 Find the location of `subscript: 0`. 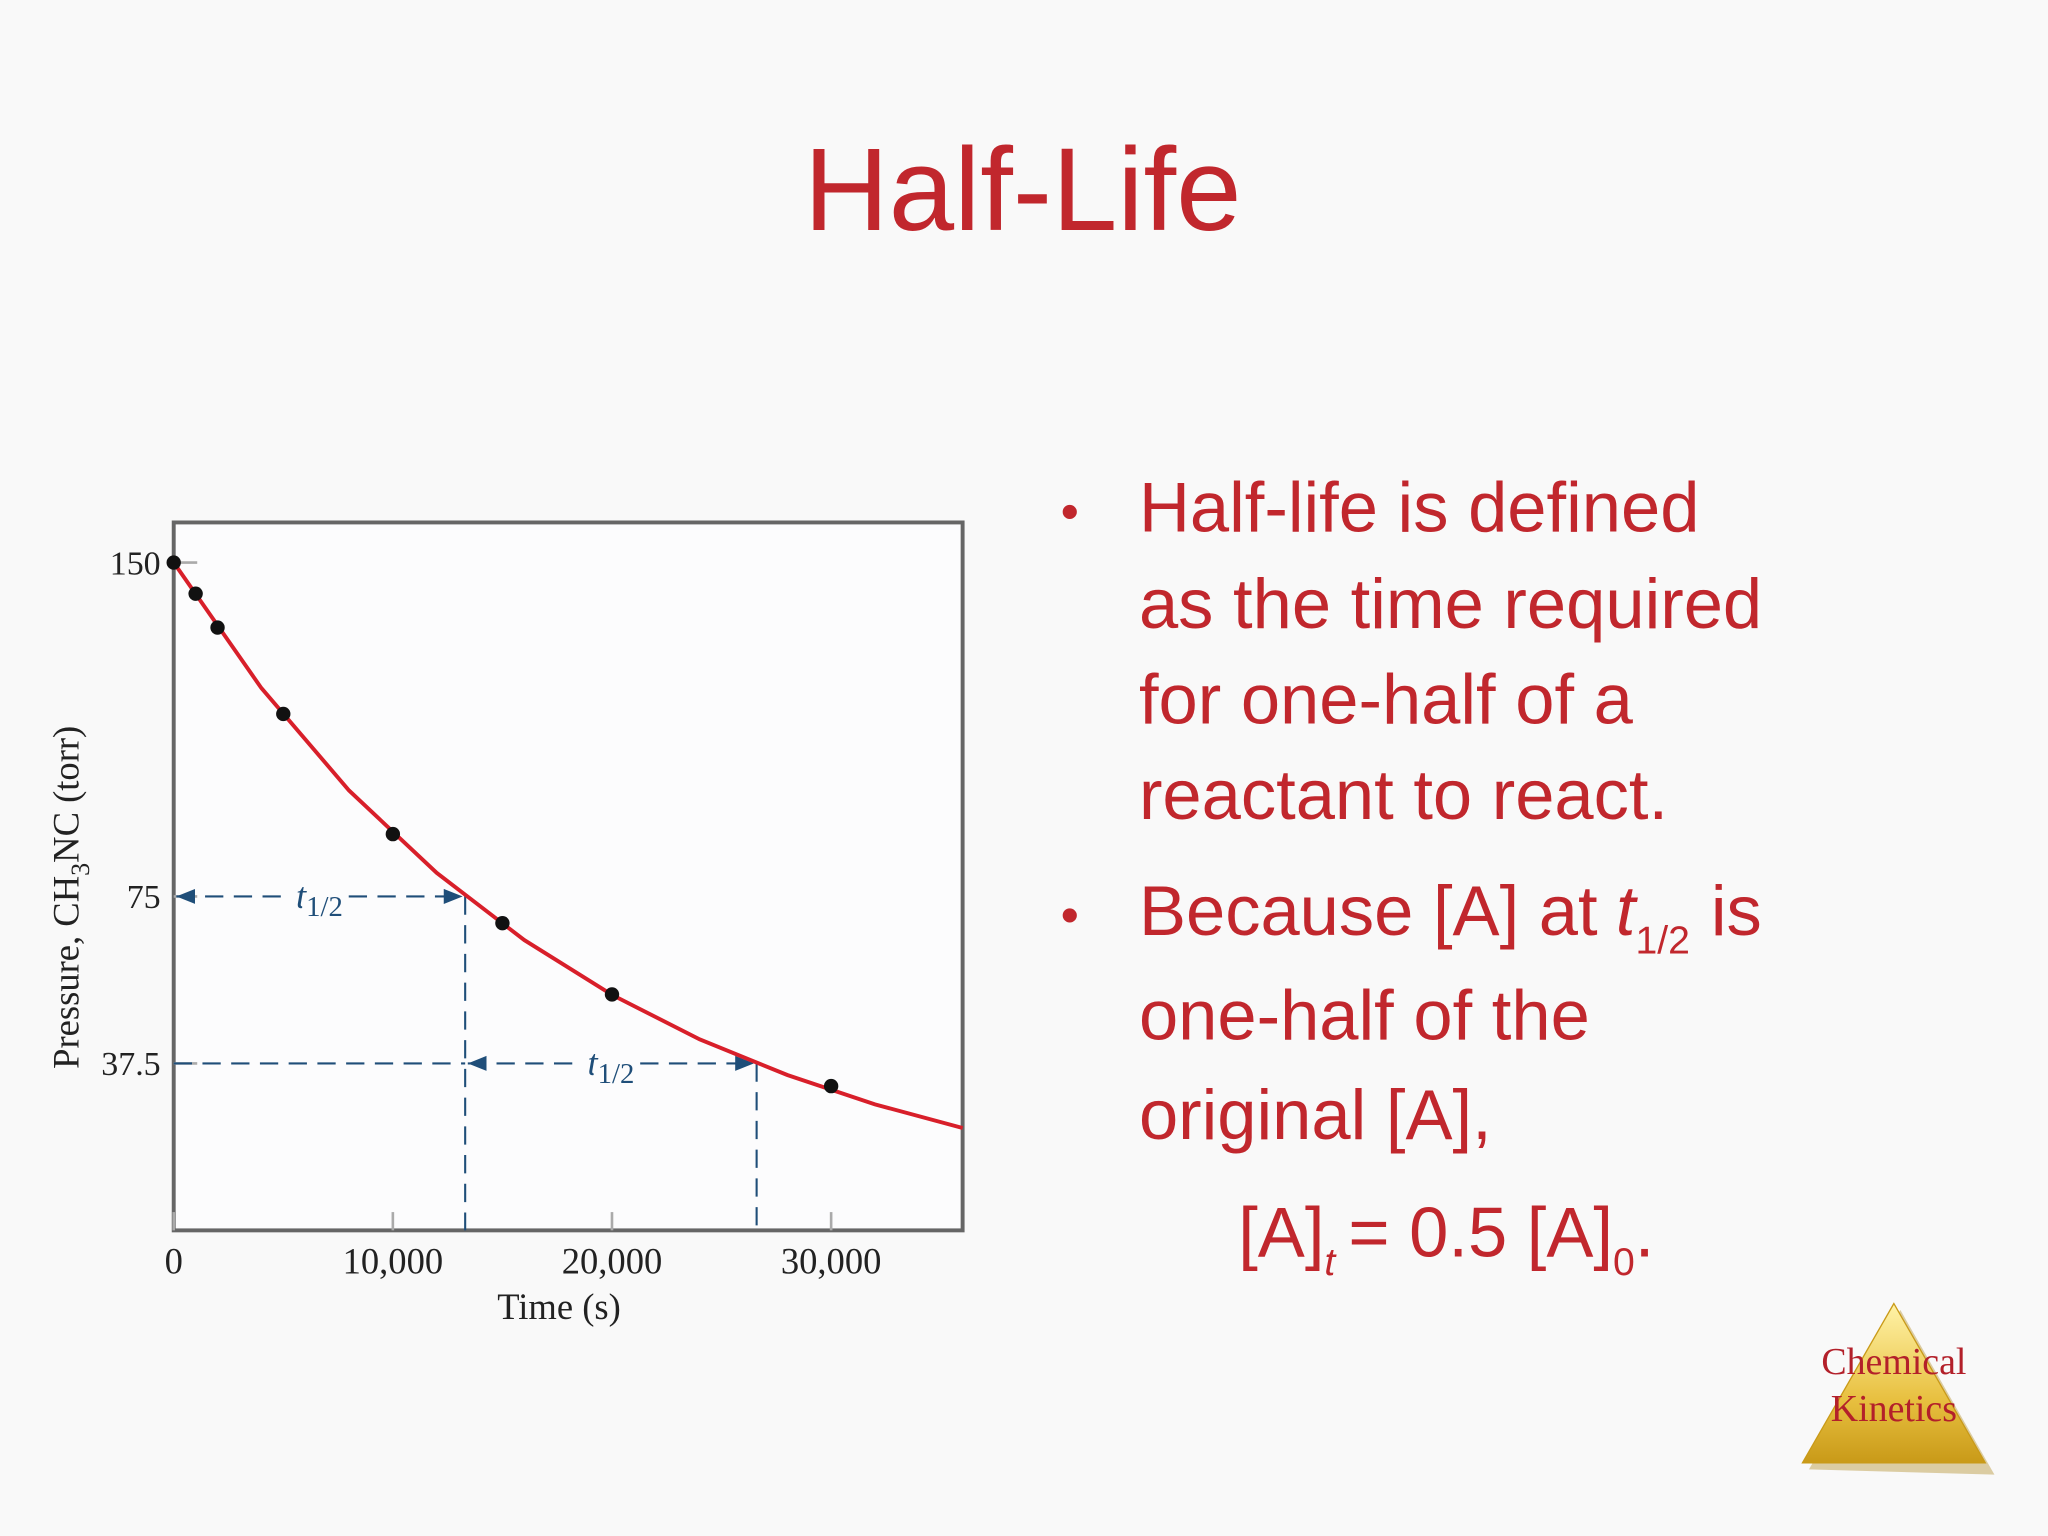

subscript: 0 is located at coordinates (1624, 1262).